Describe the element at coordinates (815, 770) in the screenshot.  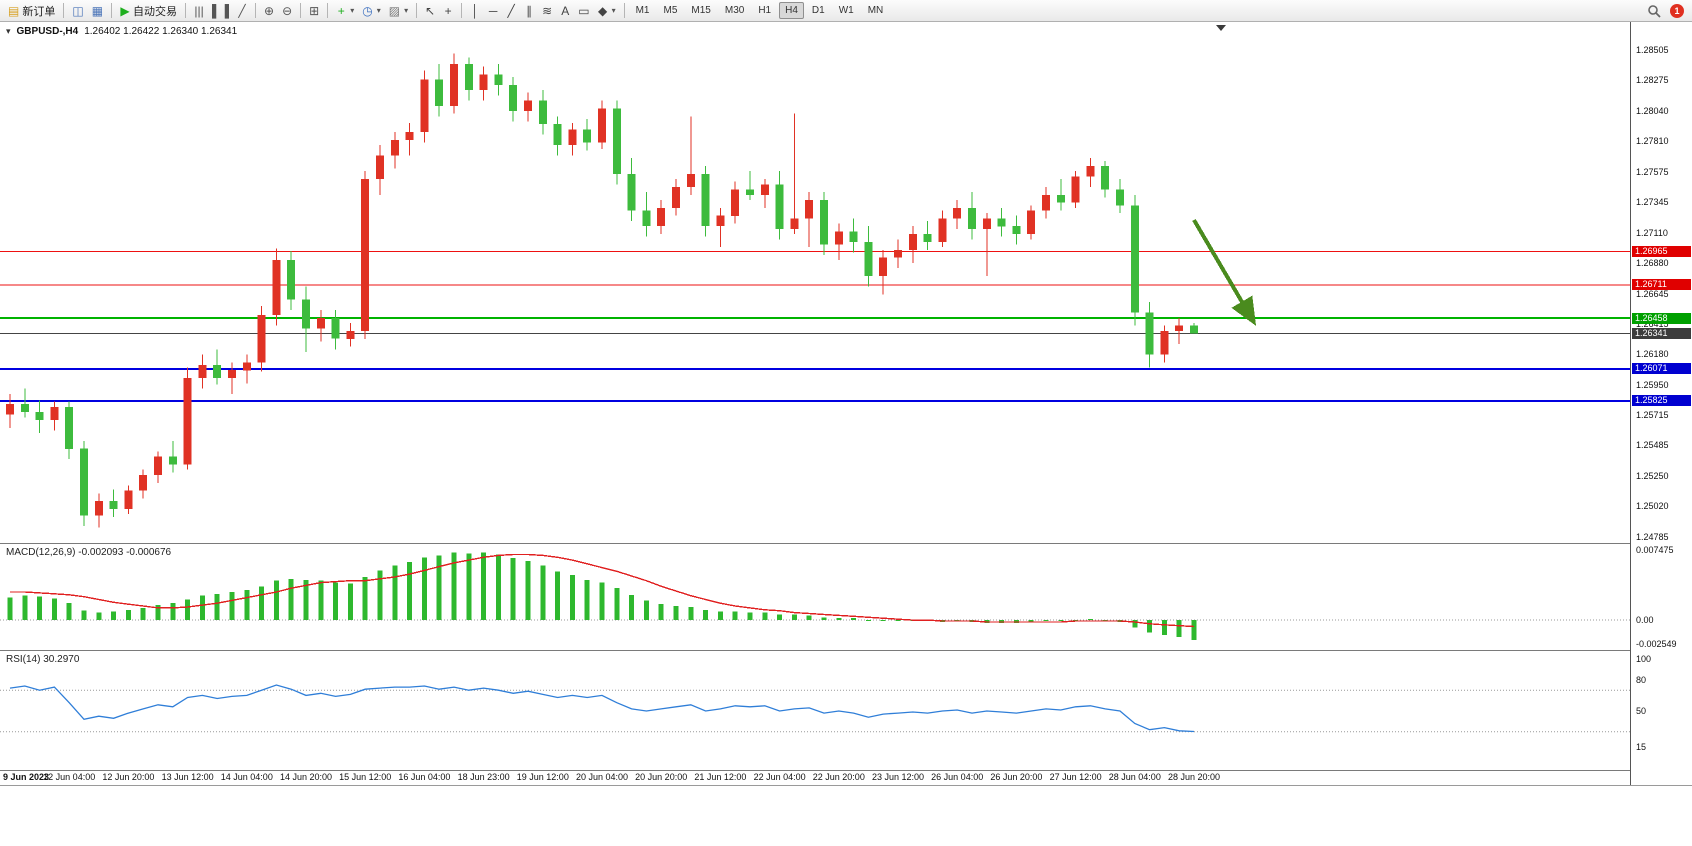
I see `panel-separator-axis` at that location.